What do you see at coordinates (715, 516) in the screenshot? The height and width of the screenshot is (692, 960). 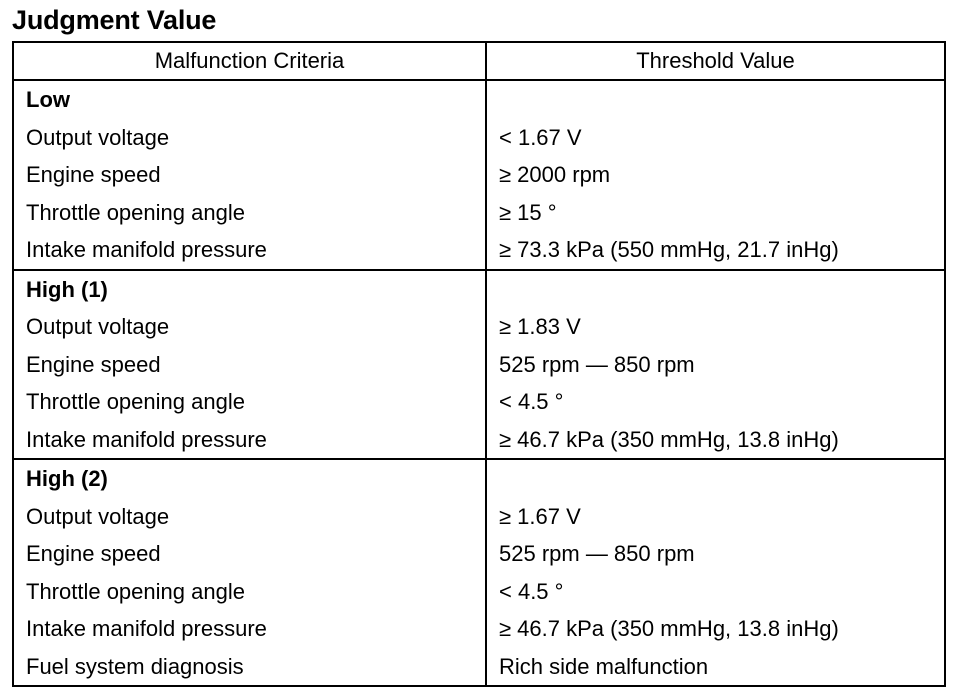 I see `threshold-cell: ≥ 1.67 V` at bounding box center [715, 516].